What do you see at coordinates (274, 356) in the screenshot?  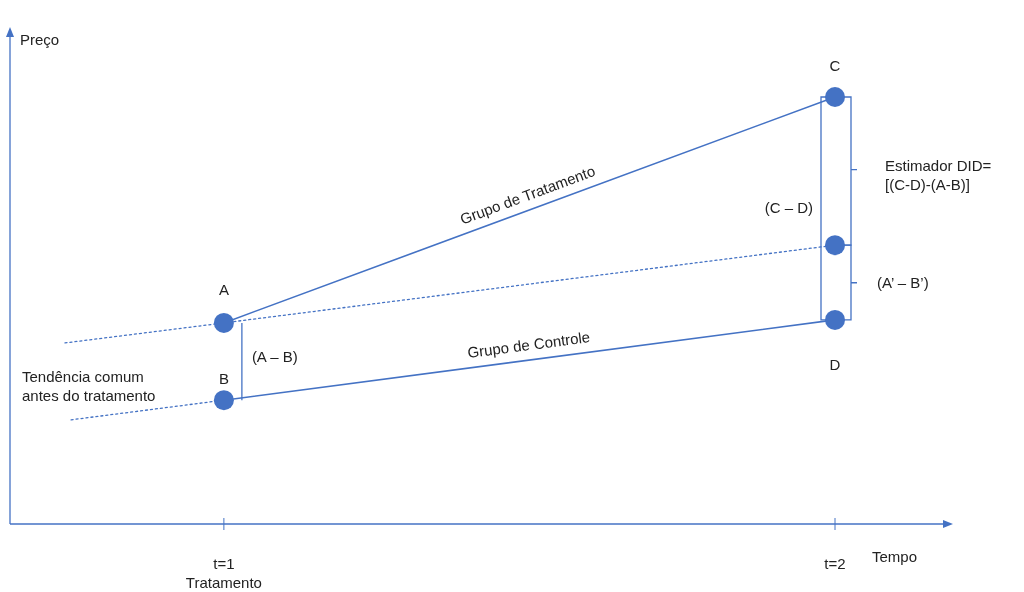 I see `annotation: (A – B)` at bounding box center [274, 356].